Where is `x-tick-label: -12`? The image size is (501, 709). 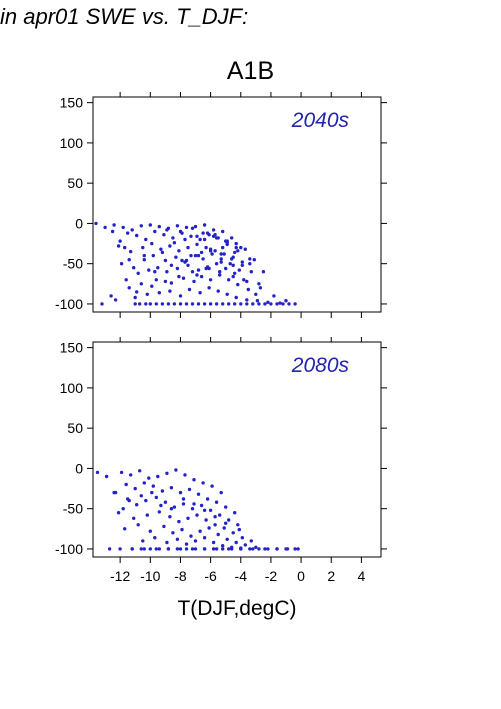 x-tick-label: -12 is located at coordinates (120, 576).